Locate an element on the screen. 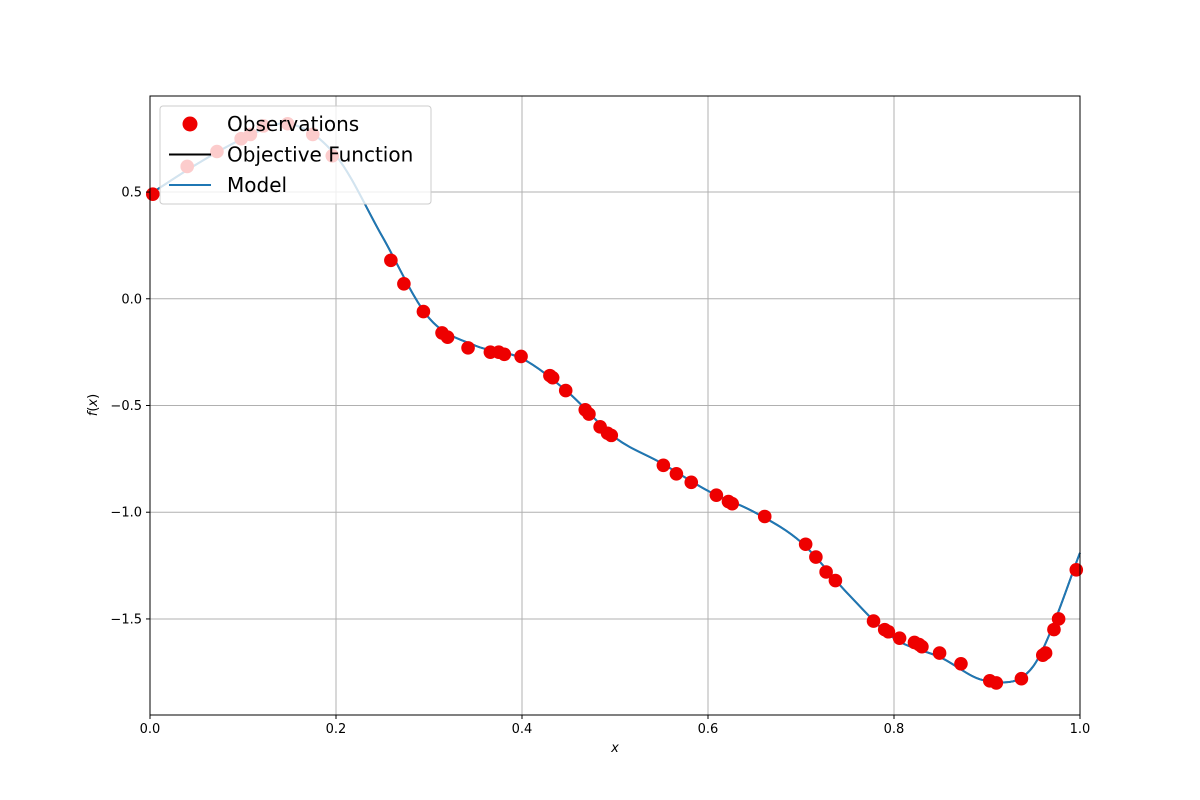 This screenshot has width=1200, height=800. y-axis-label-var: x is located at coordinates (93, 403).